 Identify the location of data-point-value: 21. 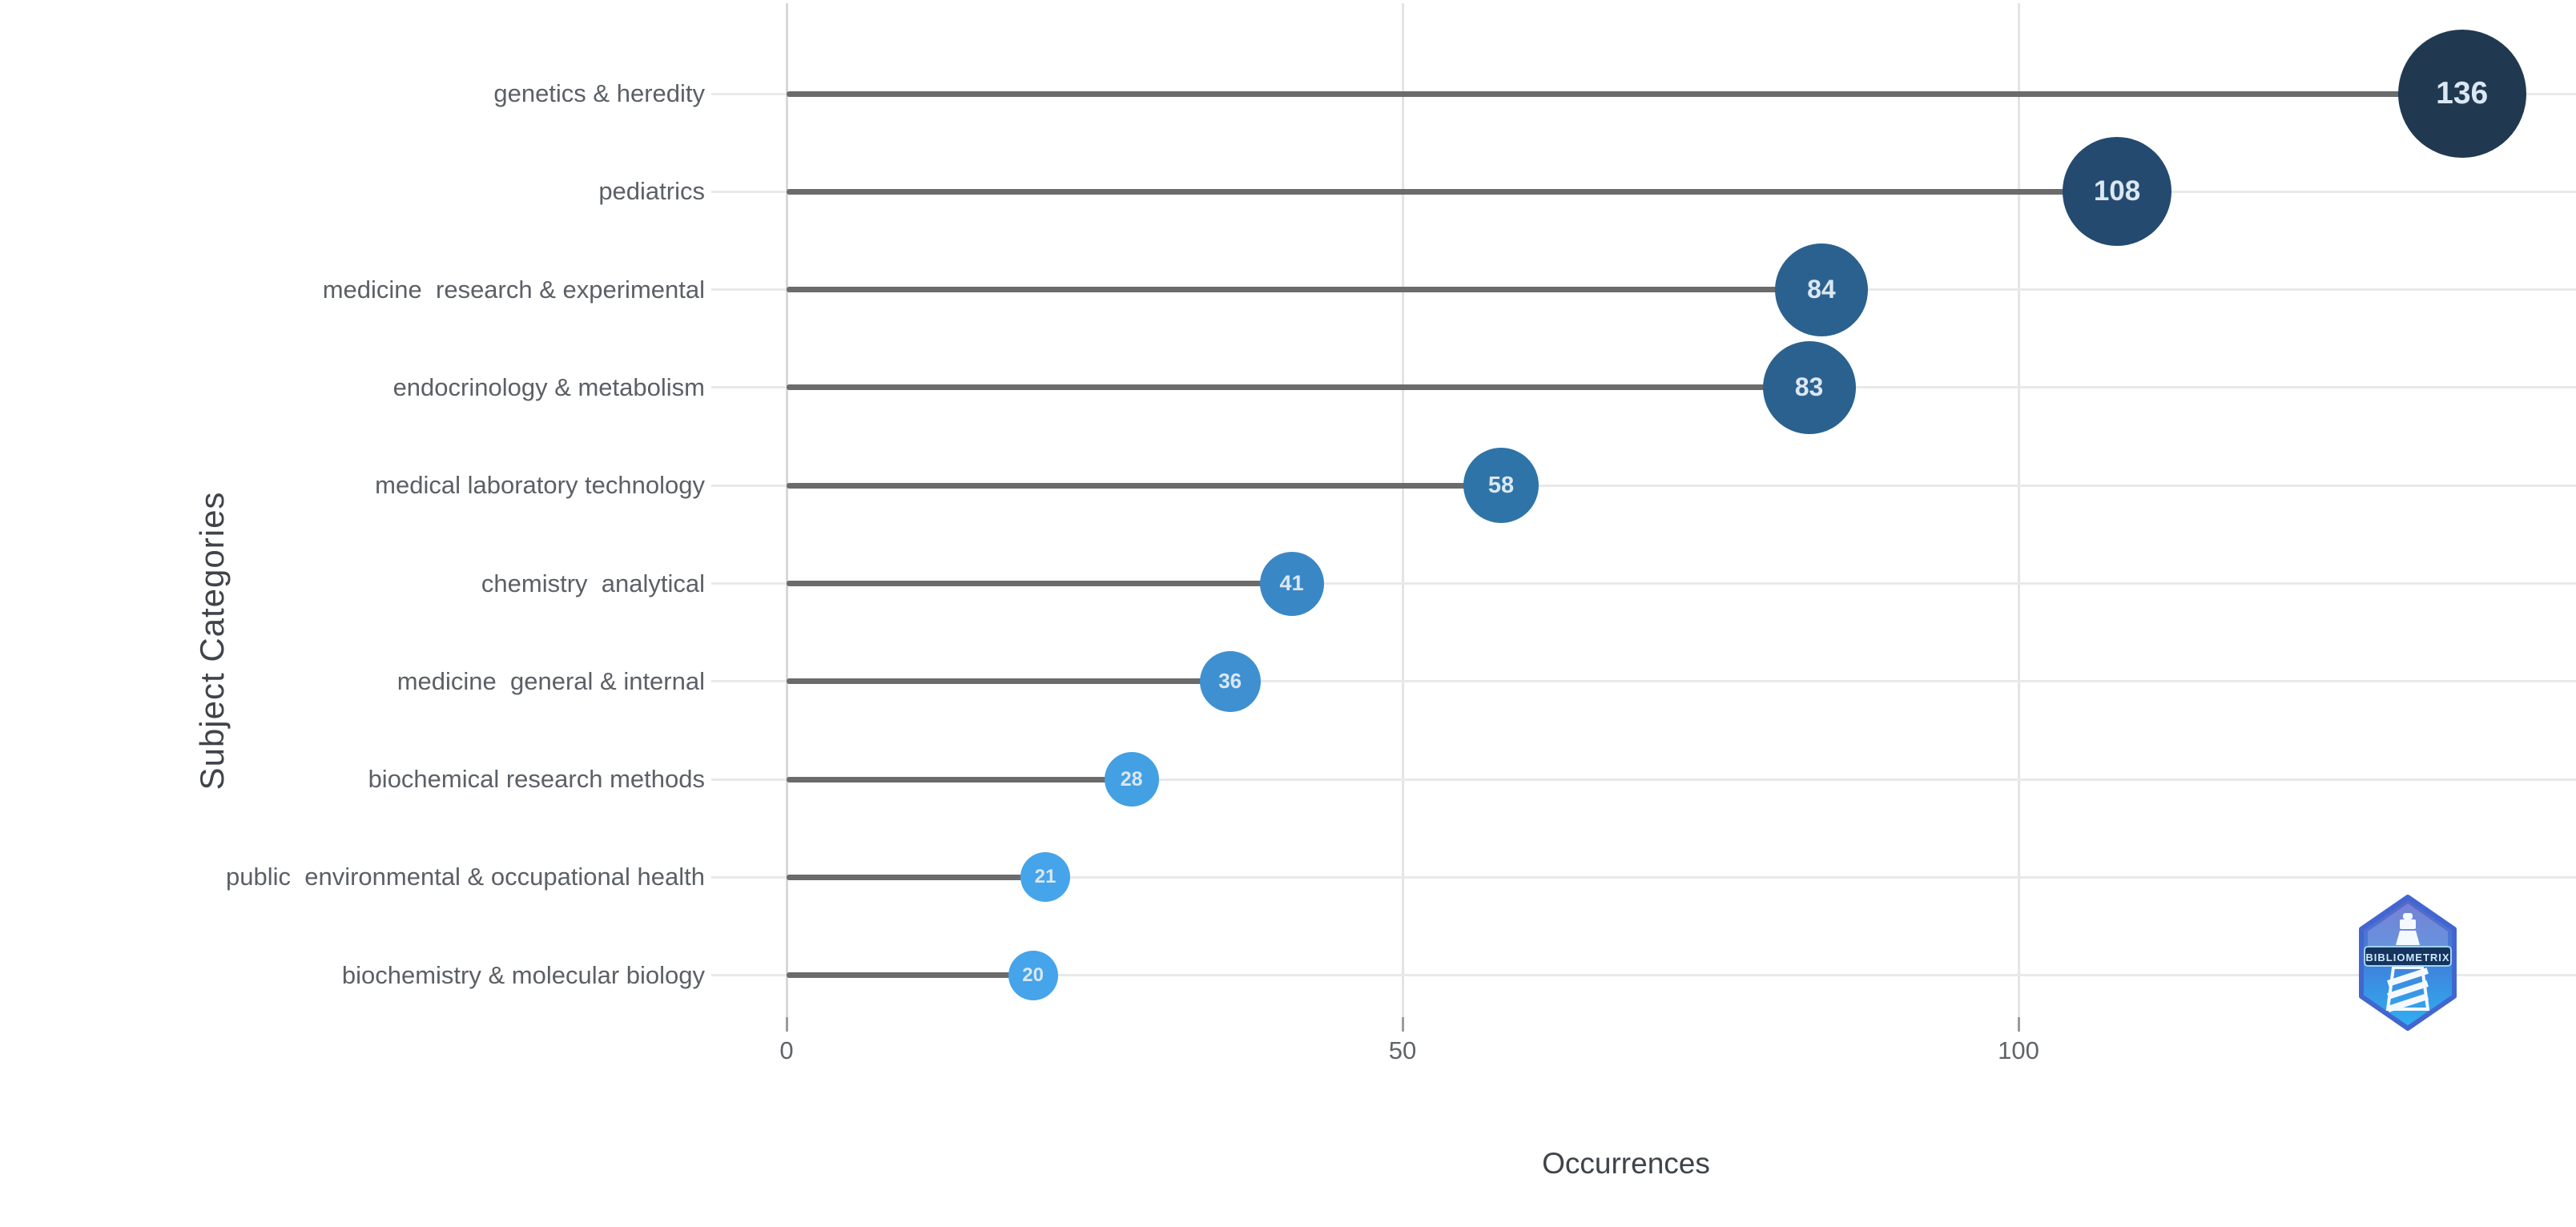
(1045, 877).